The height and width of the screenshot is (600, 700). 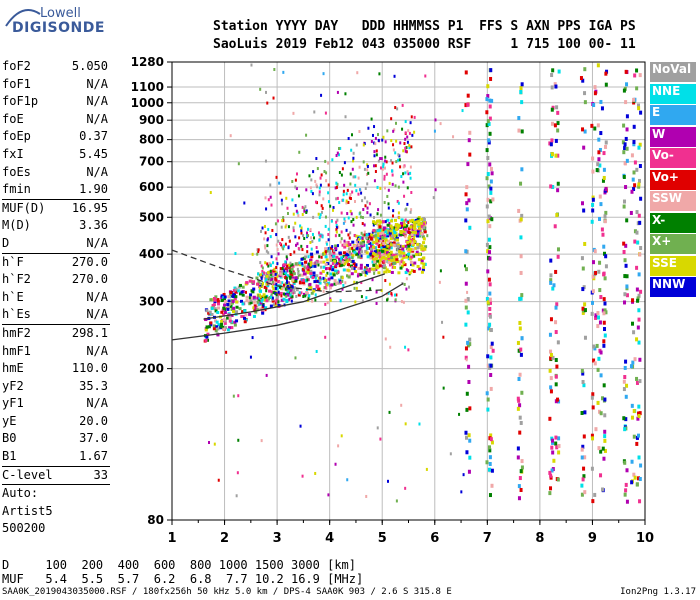 What do you see at coordinates (97, 296) in the screenshot?
I see `parameter-value: N/A` at bounding box center [97, 296].